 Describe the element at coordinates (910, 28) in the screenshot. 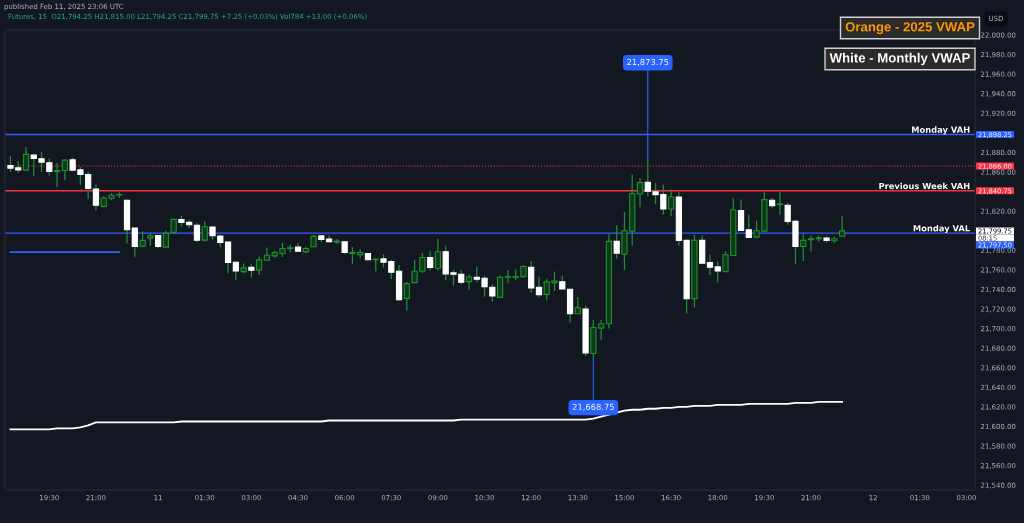

I see `annotation: Orange - 2025 VWAP` at that location.